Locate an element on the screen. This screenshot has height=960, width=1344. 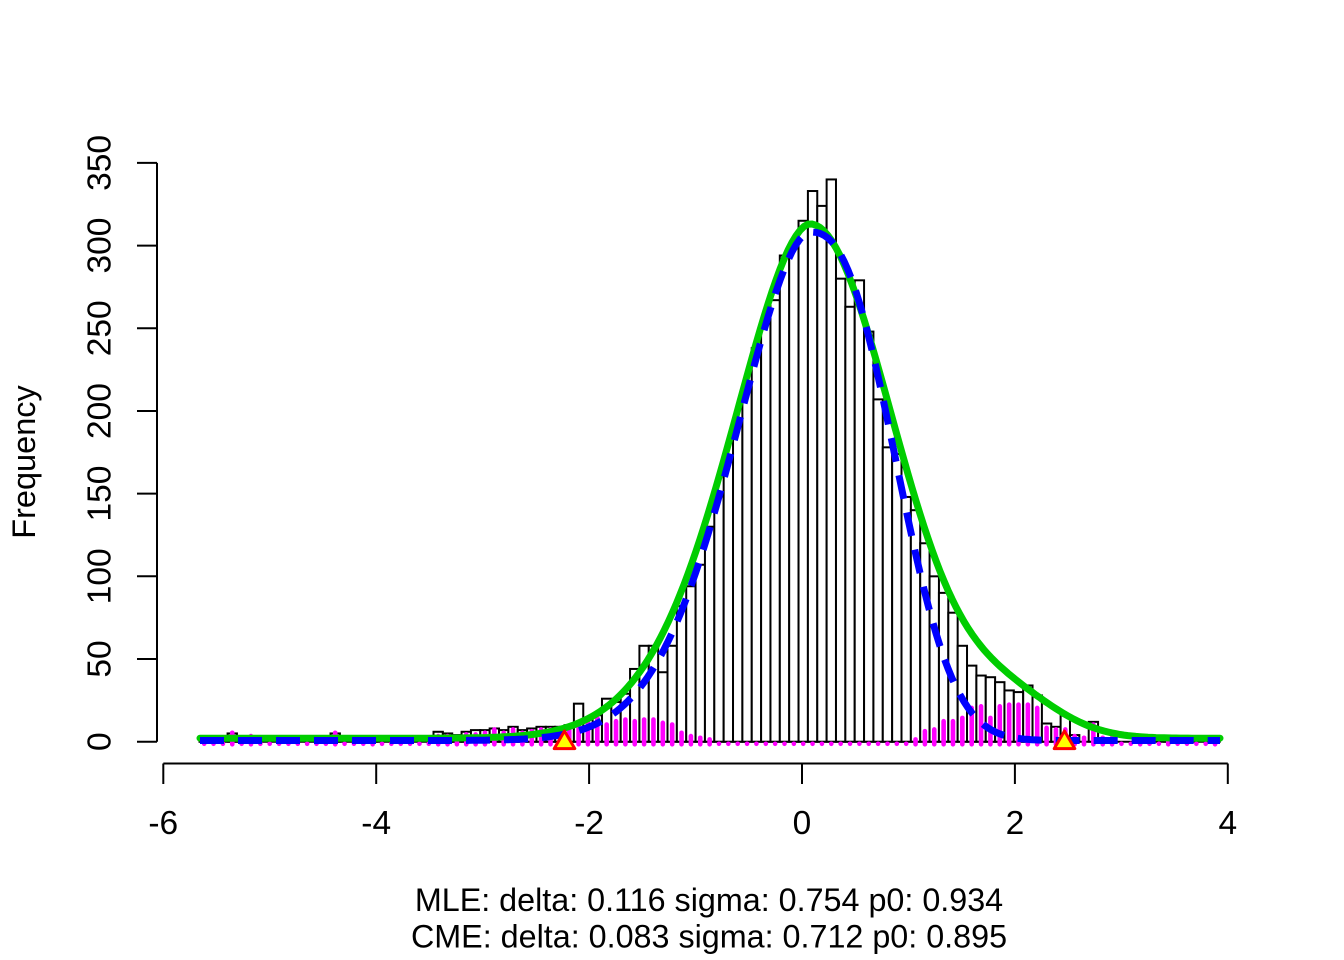
svg-text: Frequency is located at coordinates (24, 461).